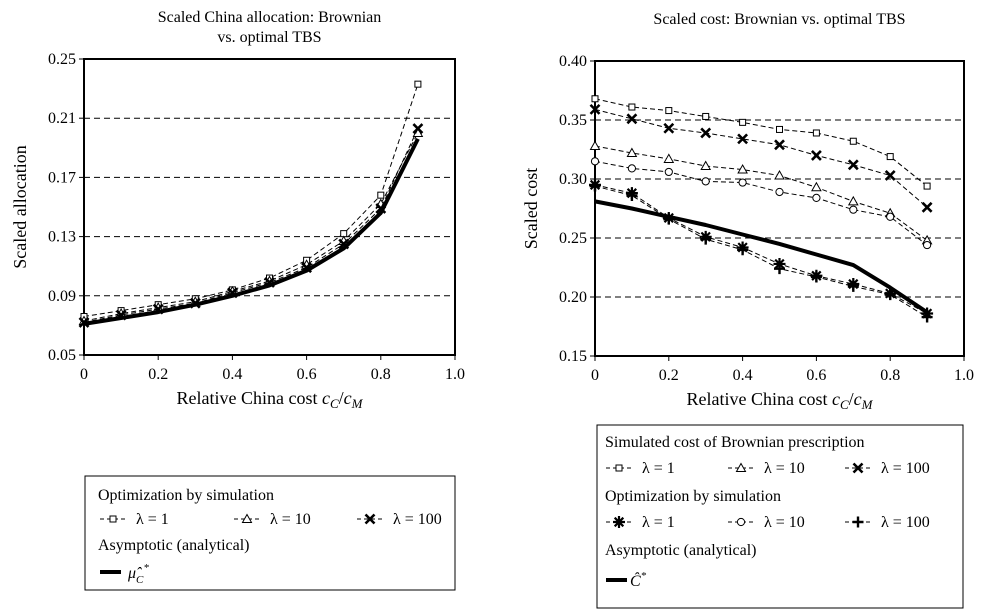 This screenshot has height=611, width=982. I want to click on legend-label: Ĉ*, so click(638, 580).